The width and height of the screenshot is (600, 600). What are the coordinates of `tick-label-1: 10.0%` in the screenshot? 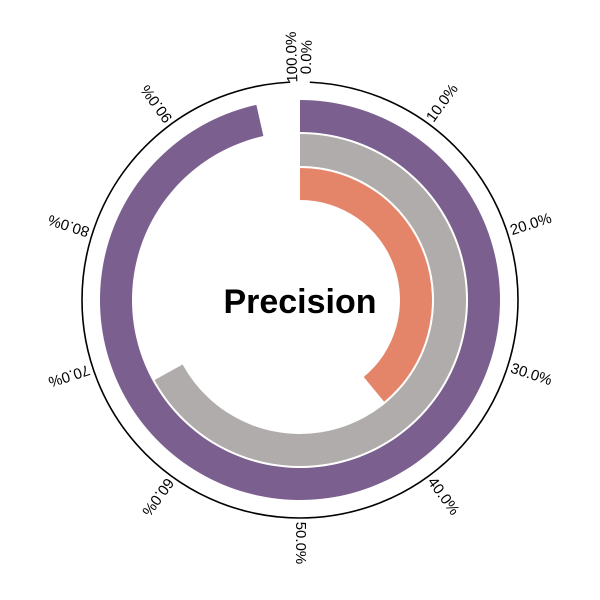 It's located at (442, 103).